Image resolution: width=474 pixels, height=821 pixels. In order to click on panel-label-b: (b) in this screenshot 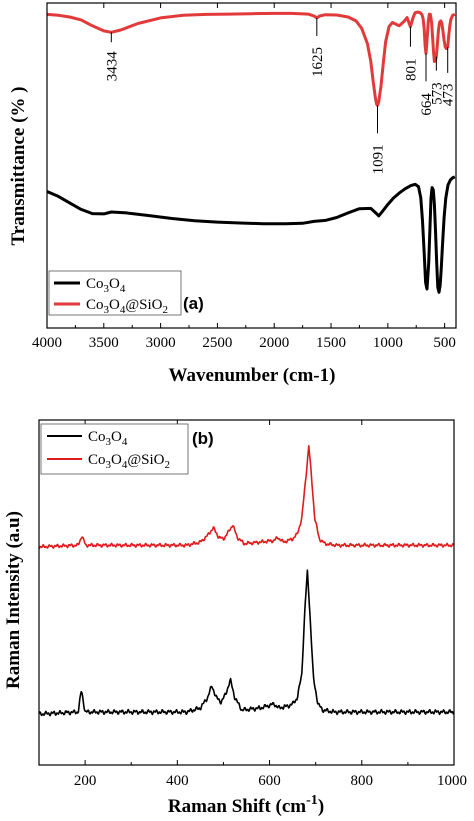, I will do `click(203, 438)`.